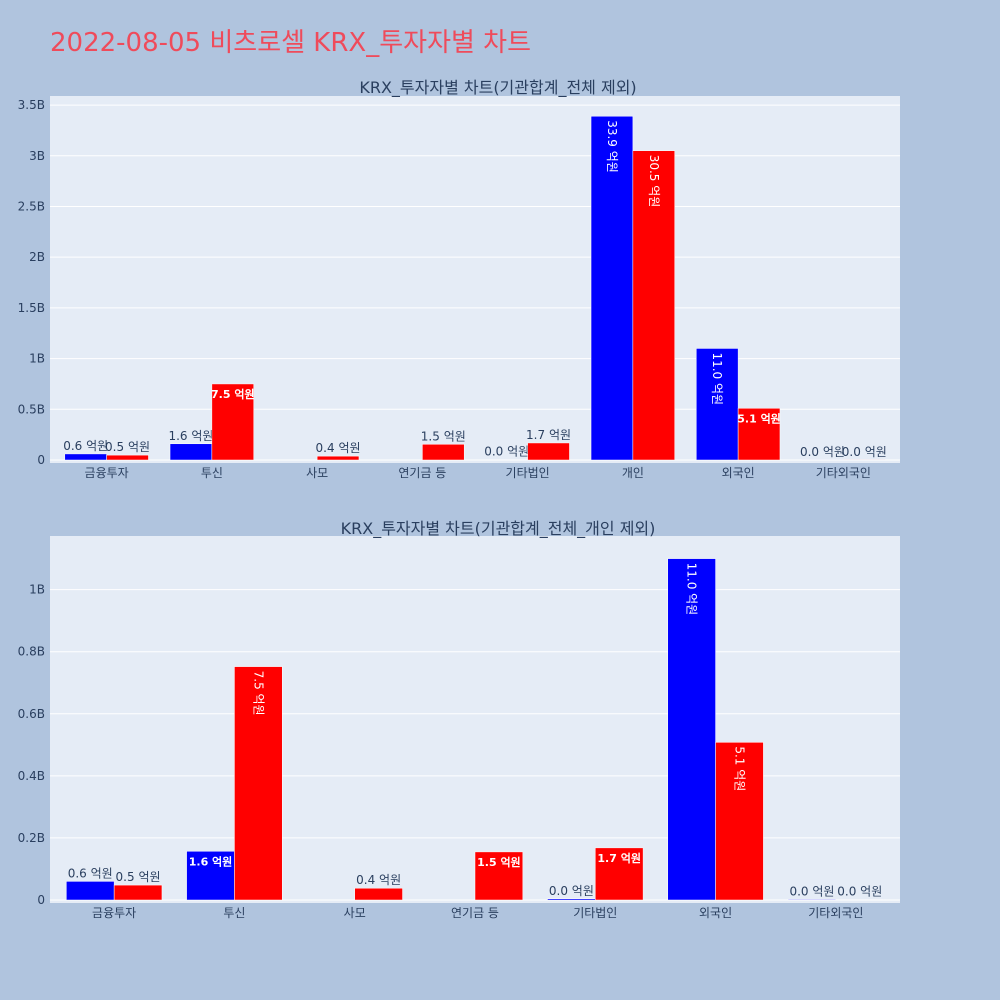 This screenshot has width=1000, height=1000. Describe the element at coordinates (497, 88) in the screenshot. I see `chart-title: KRX_투자자별 차트(기관합계_전체 제외)` at that location.